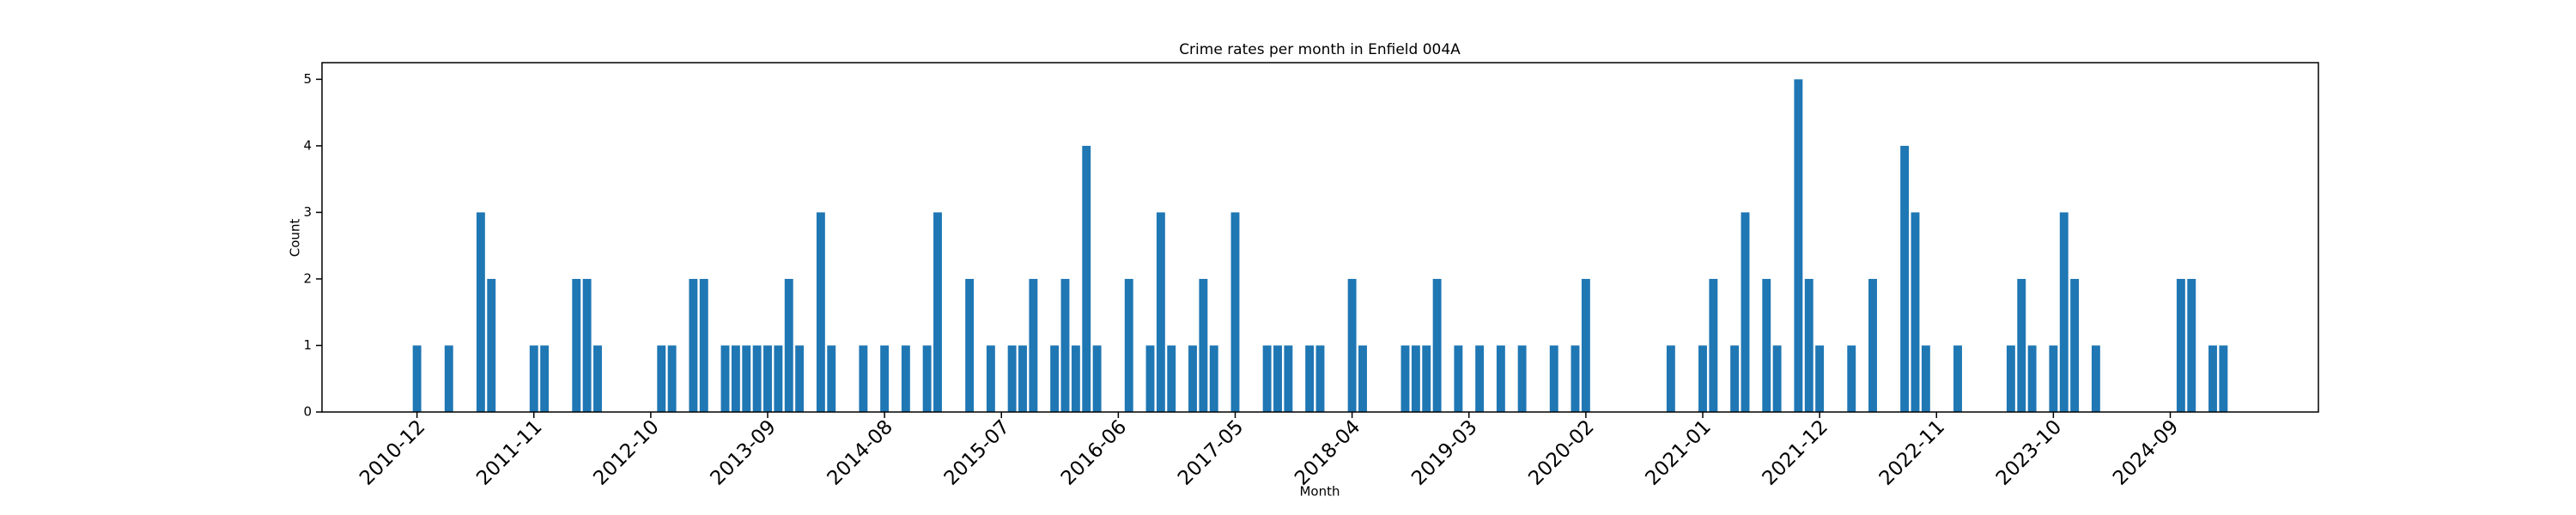 The width and height of the screenshot is (2576, 515). Describe the element at coordinates (307, 212) in the screenshot. I see `y-tick-label: 3` at that location.